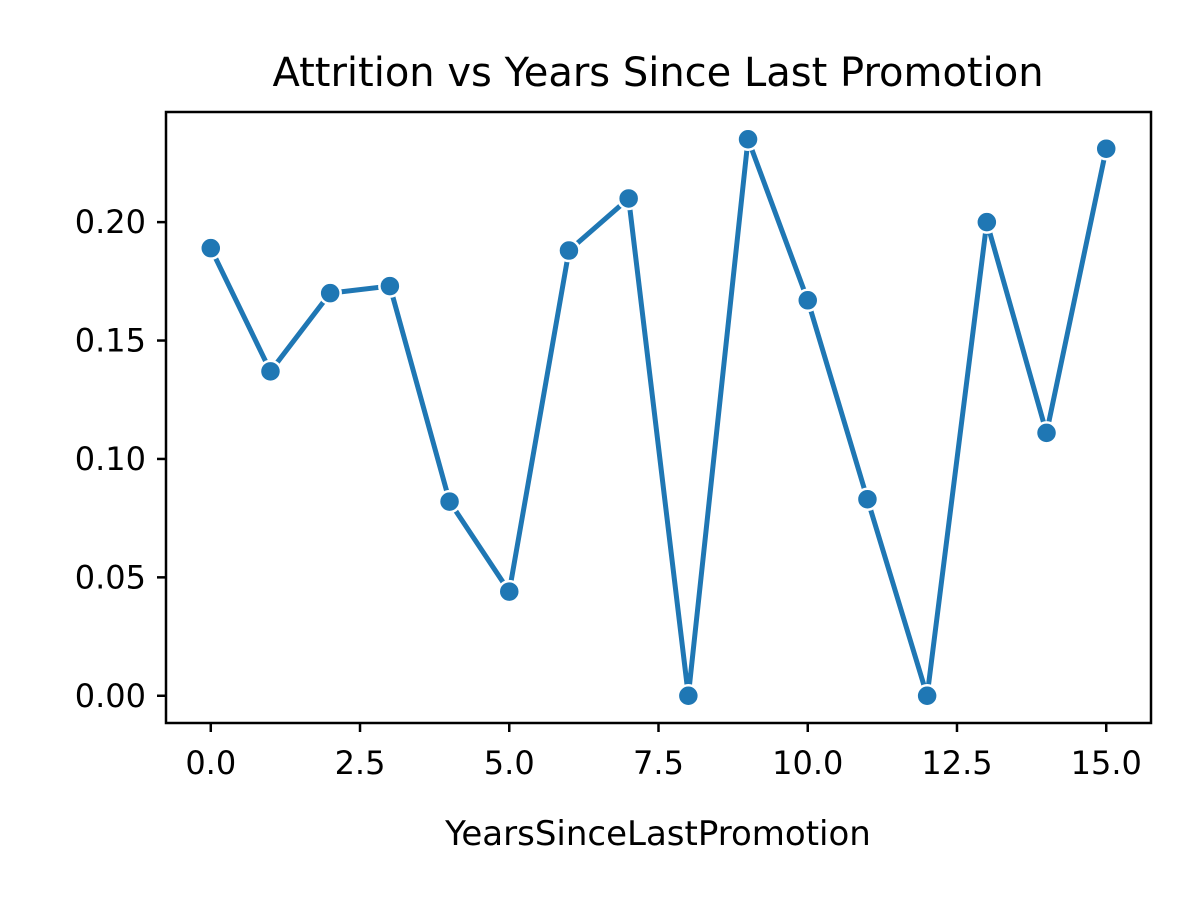  What do you see at coordinates (657, 73) in the screenshot?
I see `chart-title: Attrition vs Years Since Last Promotion` at bounding box center [657, 73].